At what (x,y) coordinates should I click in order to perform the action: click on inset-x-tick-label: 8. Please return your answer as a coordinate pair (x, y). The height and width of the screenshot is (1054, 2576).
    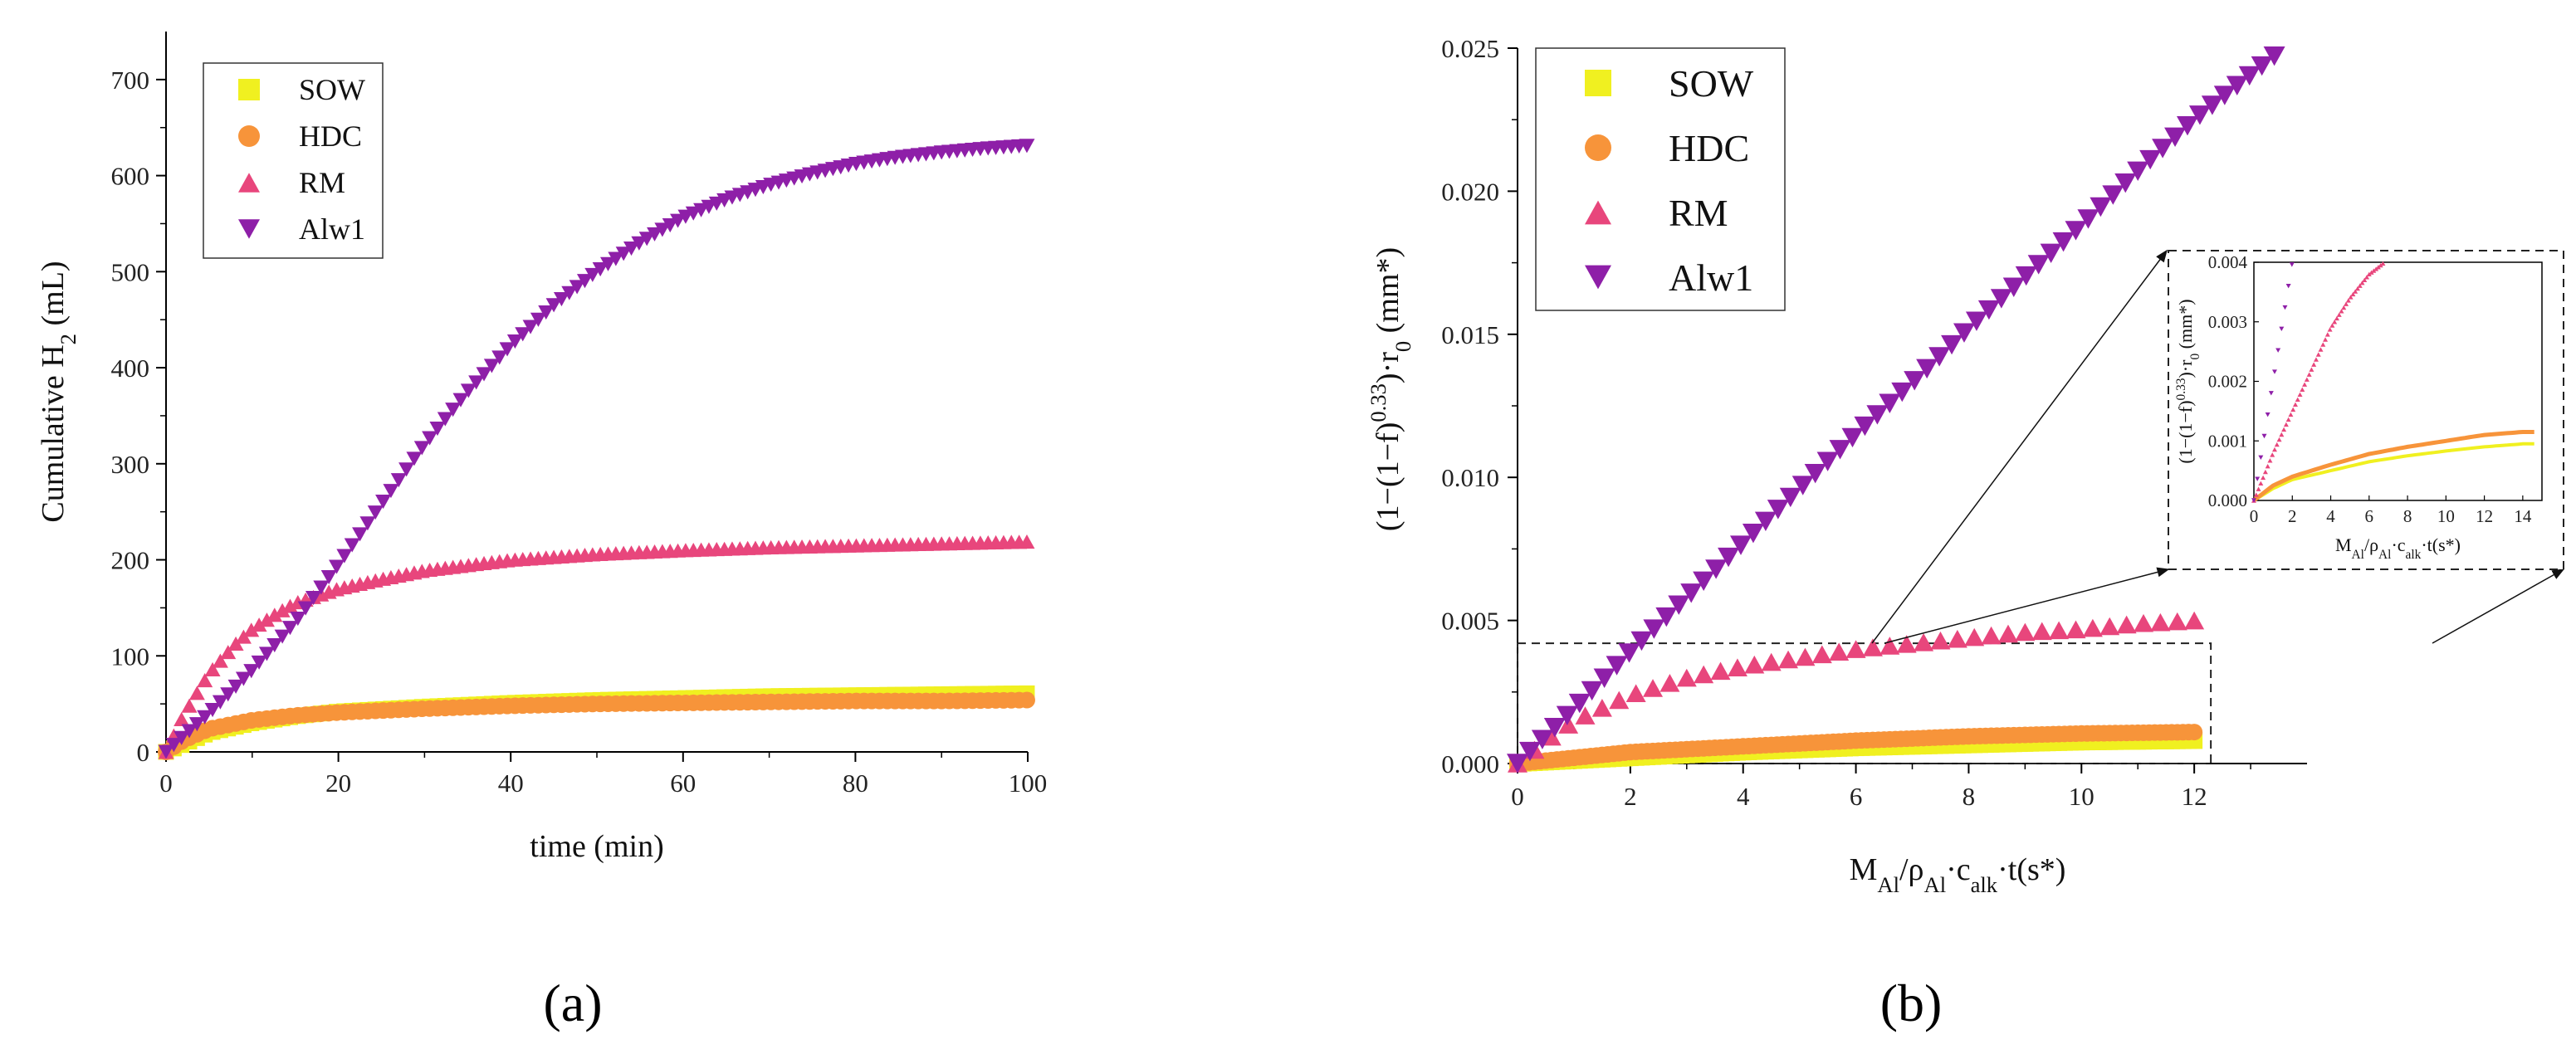
    Looking at the image, I should click on (2407, 516).